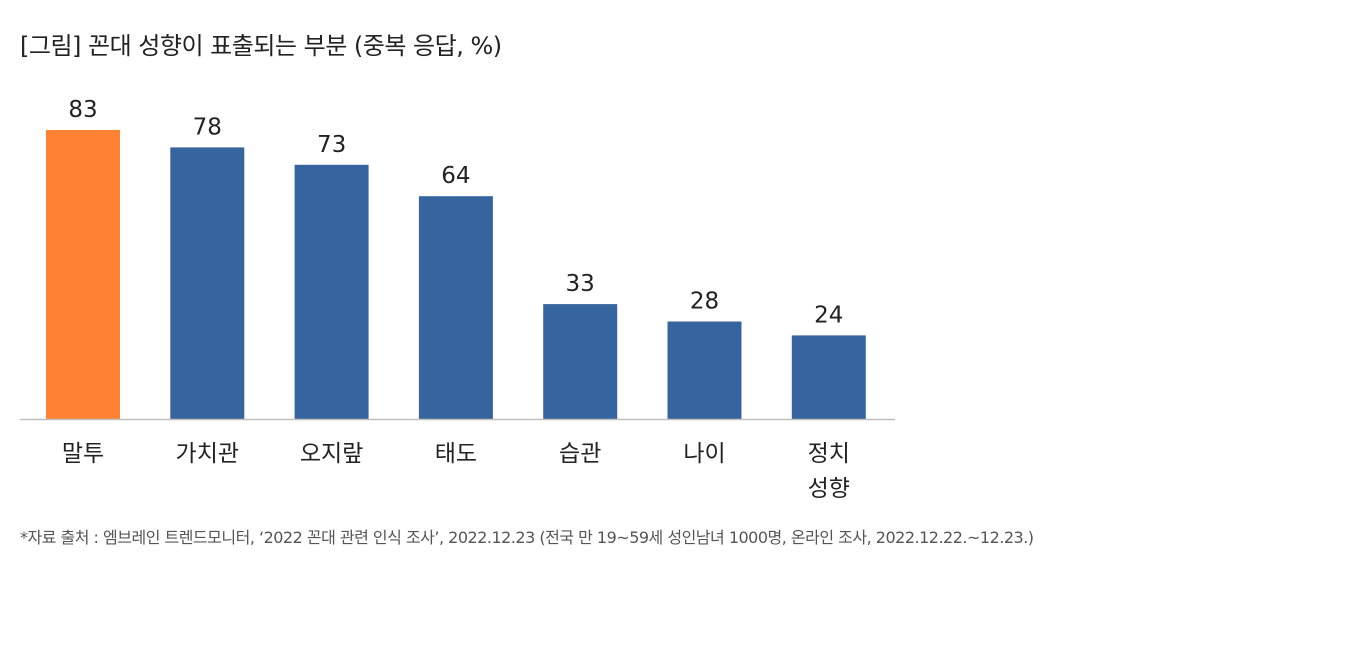  I want to click on value-label-2: 73, so click(331, 145).